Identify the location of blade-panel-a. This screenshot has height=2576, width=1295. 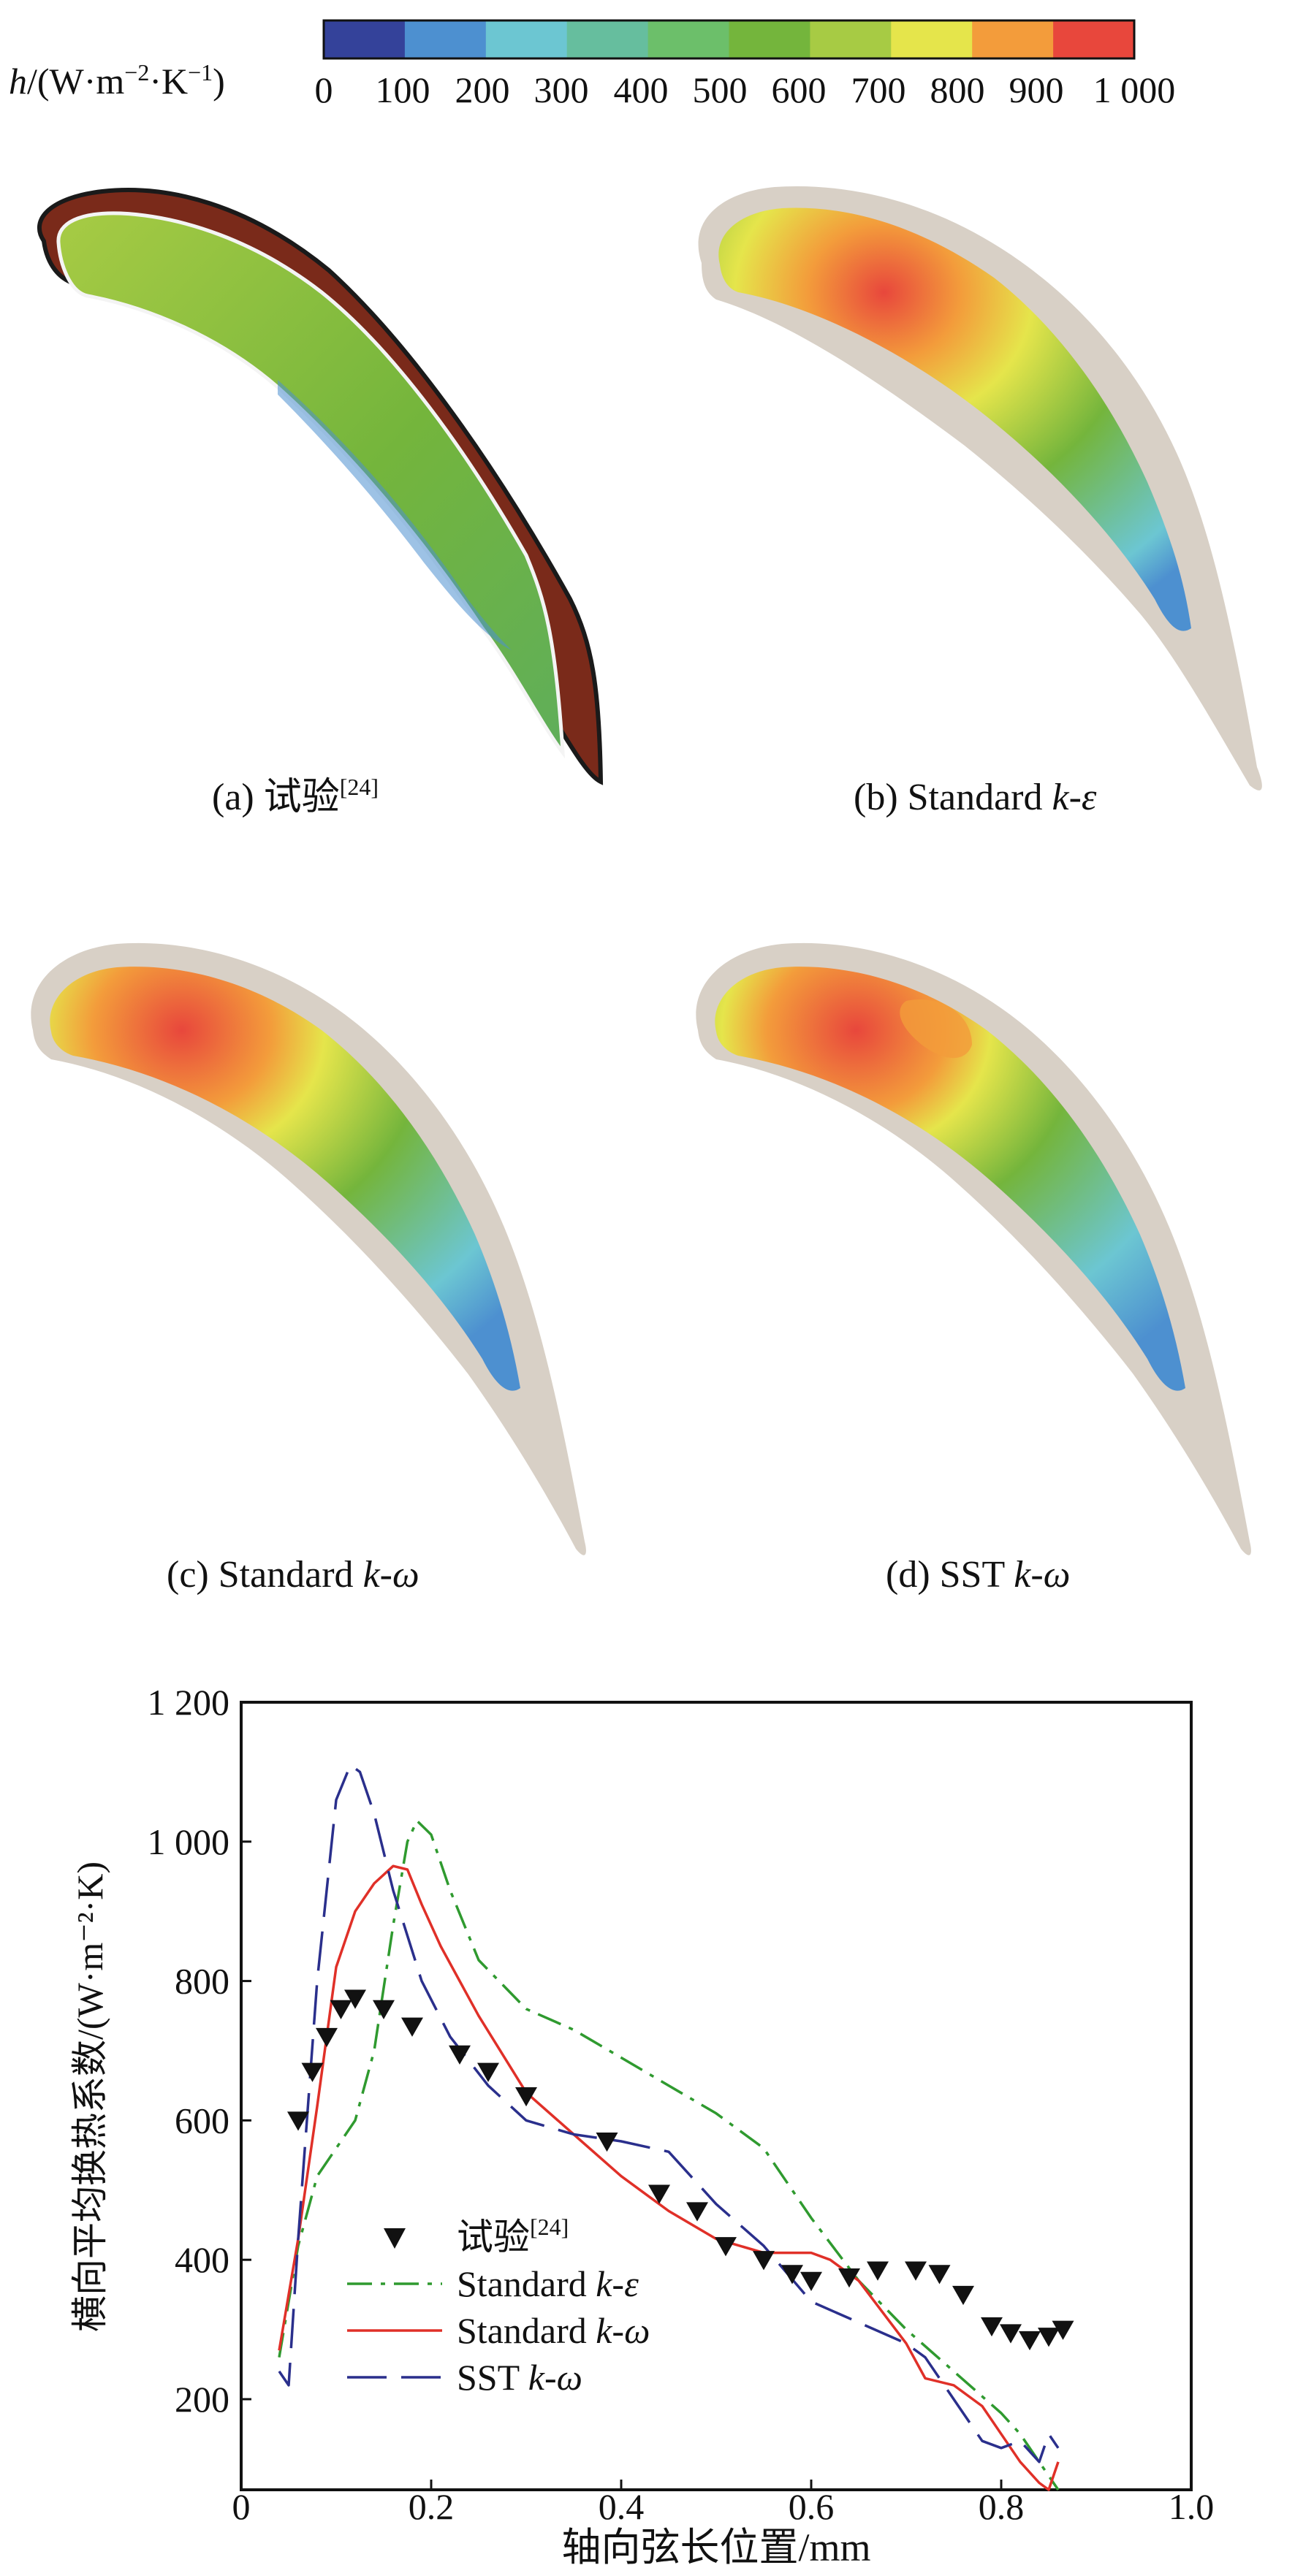
(320, 486).